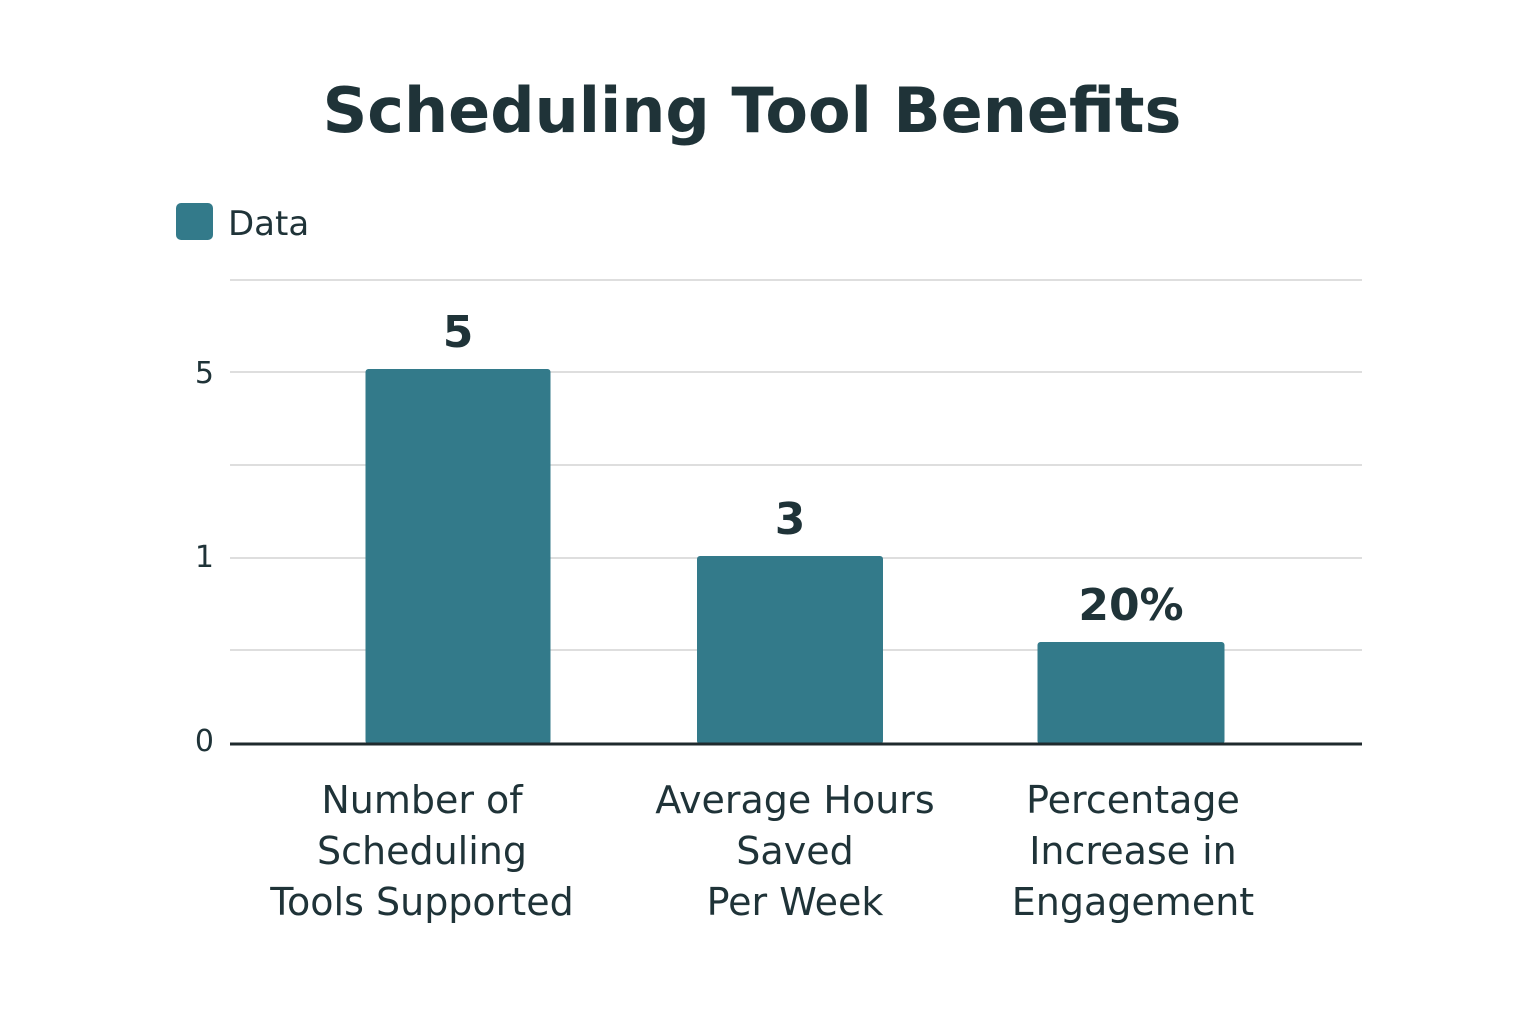  What do you see at coordinates (794, 851) in the screenshot?
I see `category-label: Saved` at bounding box center [794, 851].